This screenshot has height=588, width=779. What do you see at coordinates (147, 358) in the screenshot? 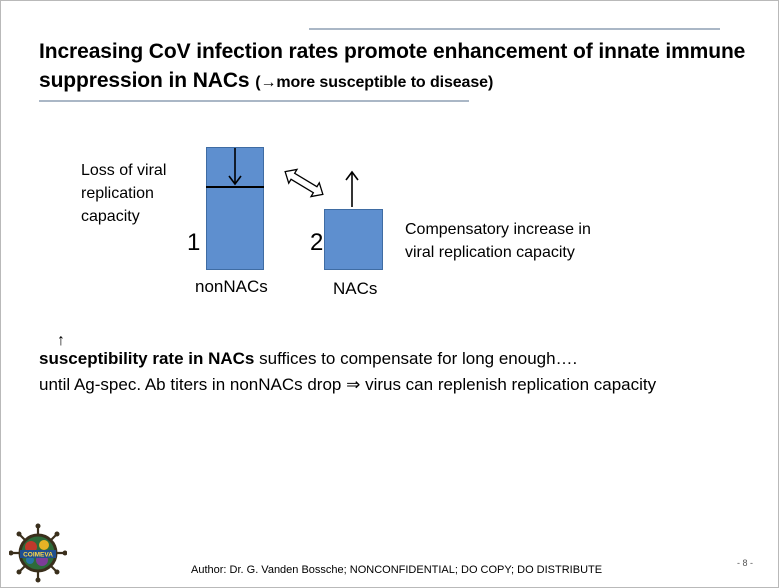
I see `susceptibility-bold: susceptibility rate in NACs` at bounding box center [147, 358].